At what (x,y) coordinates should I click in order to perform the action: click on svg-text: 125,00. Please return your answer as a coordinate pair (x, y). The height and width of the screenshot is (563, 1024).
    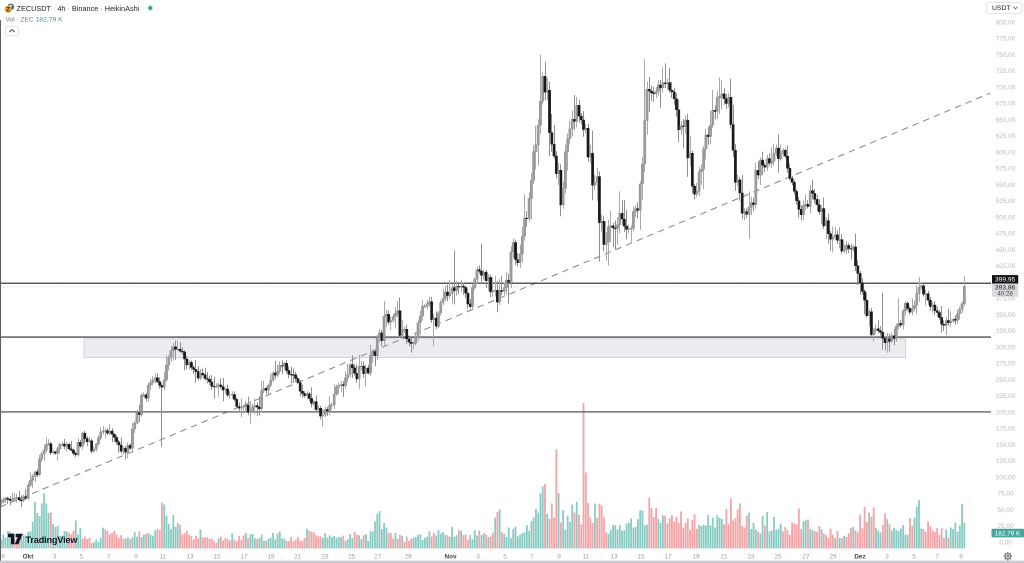
    Looking at the image, I should click on (1006, 461).